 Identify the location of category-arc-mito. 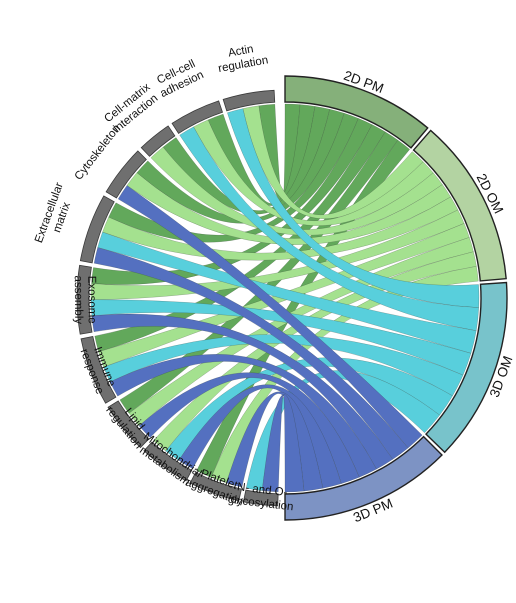
(168, 461).